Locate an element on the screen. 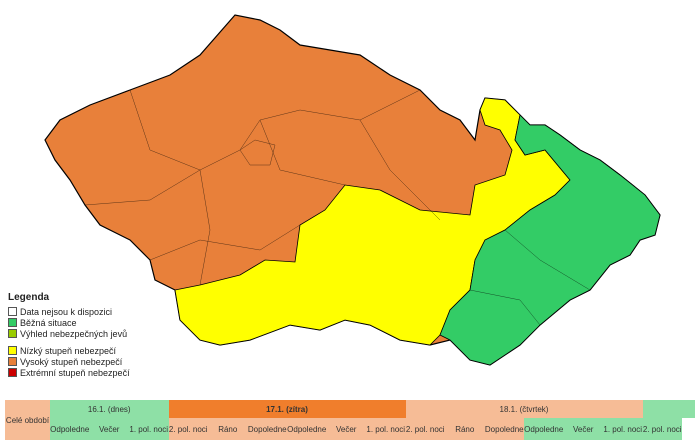 The height and width of the screenshot is (444, 700). overall-cell: Celé období is located at coordinates (27, 420).